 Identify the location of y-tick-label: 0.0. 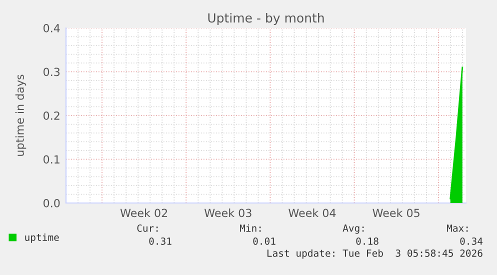
(52, 203).